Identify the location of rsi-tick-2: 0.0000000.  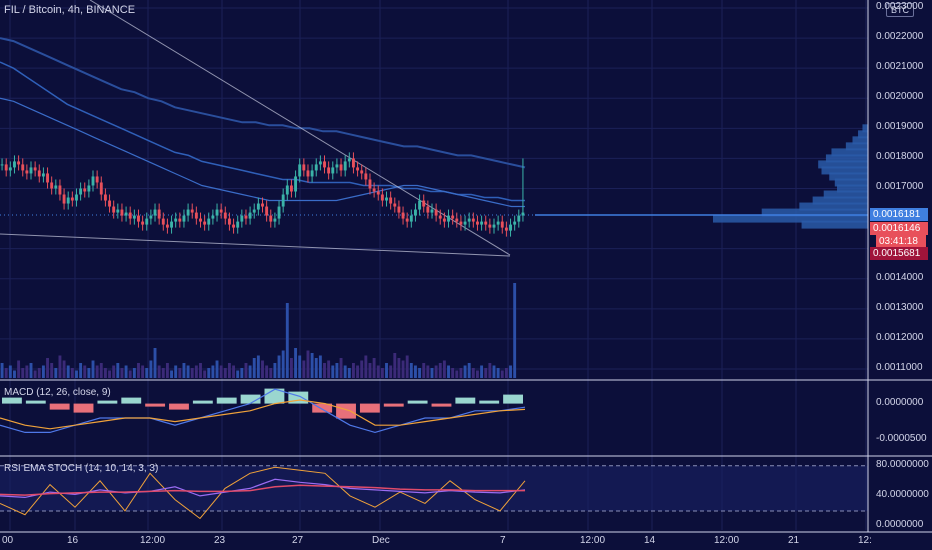
(900, 524).